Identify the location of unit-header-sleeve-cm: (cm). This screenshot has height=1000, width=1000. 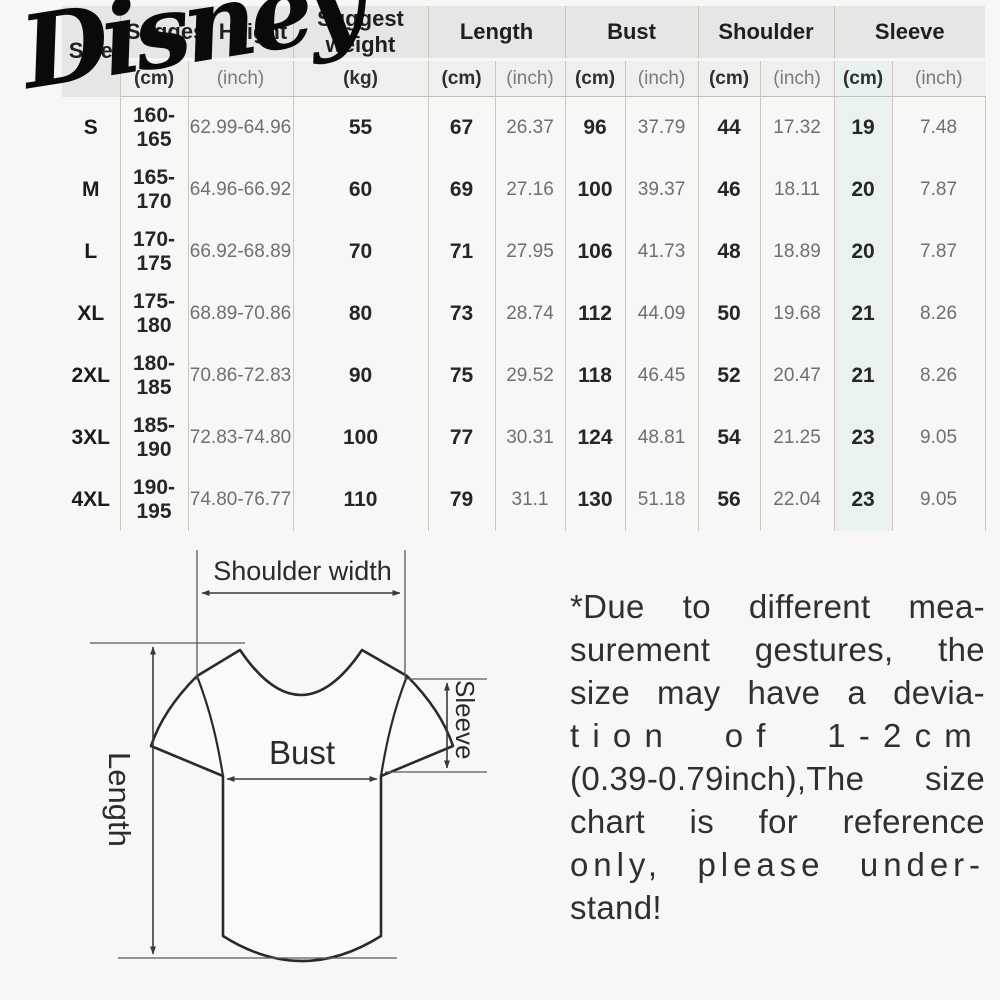
(863, 78).